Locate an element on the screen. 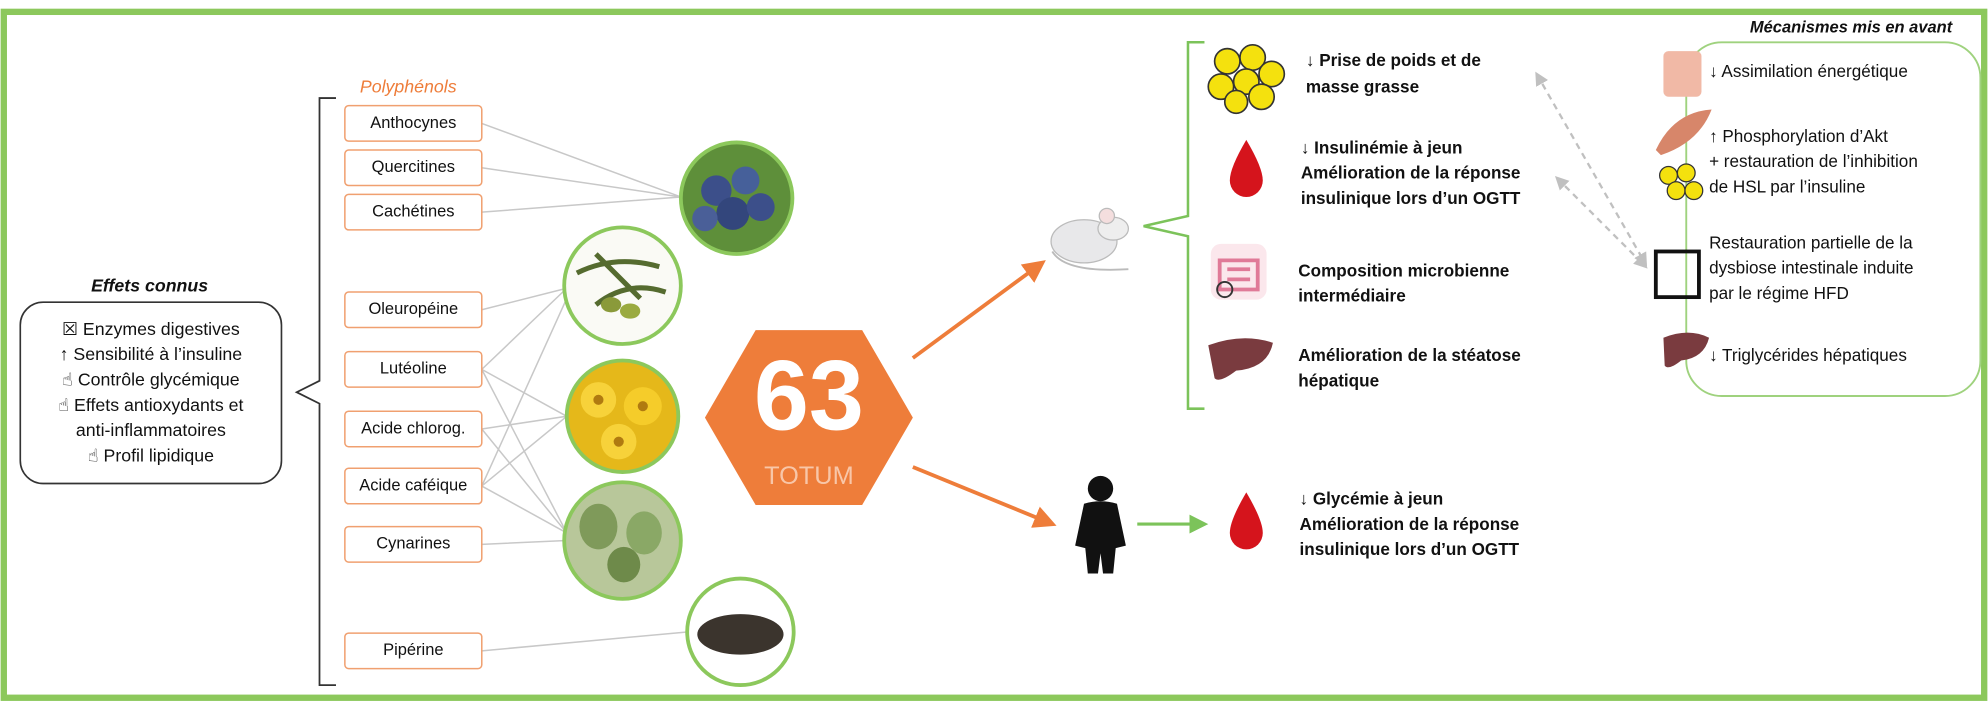 The width and height of the screenshot is (1988, 702). flower-image is located at coordinates (622, 416).